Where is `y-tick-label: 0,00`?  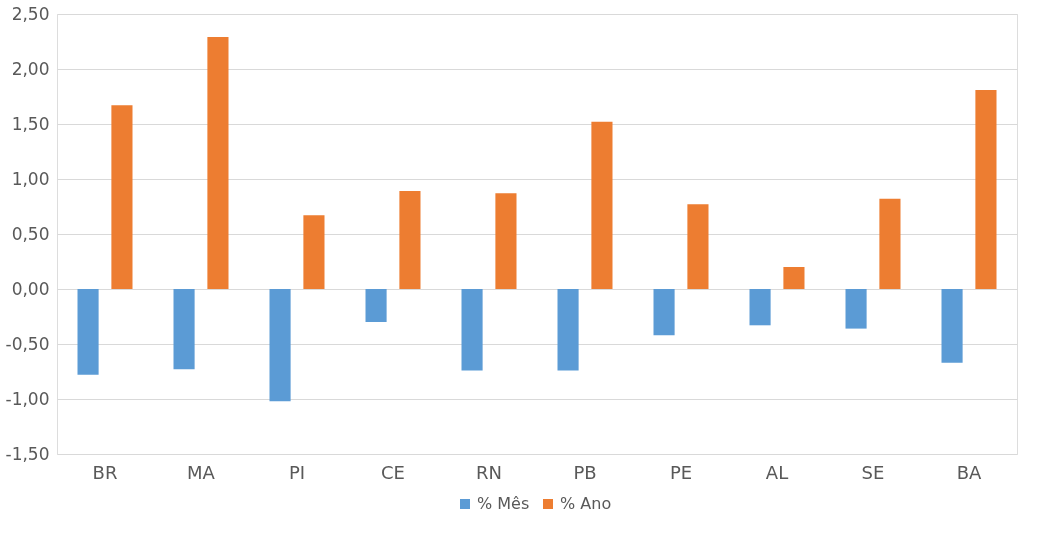 y-tick-label: 0,00 is located at coordinates (30, 288).